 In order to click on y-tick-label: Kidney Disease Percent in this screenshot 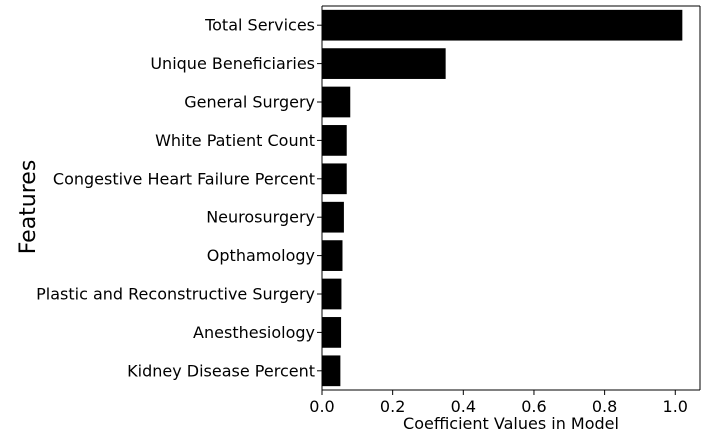, I will do `click(221, 370)`.